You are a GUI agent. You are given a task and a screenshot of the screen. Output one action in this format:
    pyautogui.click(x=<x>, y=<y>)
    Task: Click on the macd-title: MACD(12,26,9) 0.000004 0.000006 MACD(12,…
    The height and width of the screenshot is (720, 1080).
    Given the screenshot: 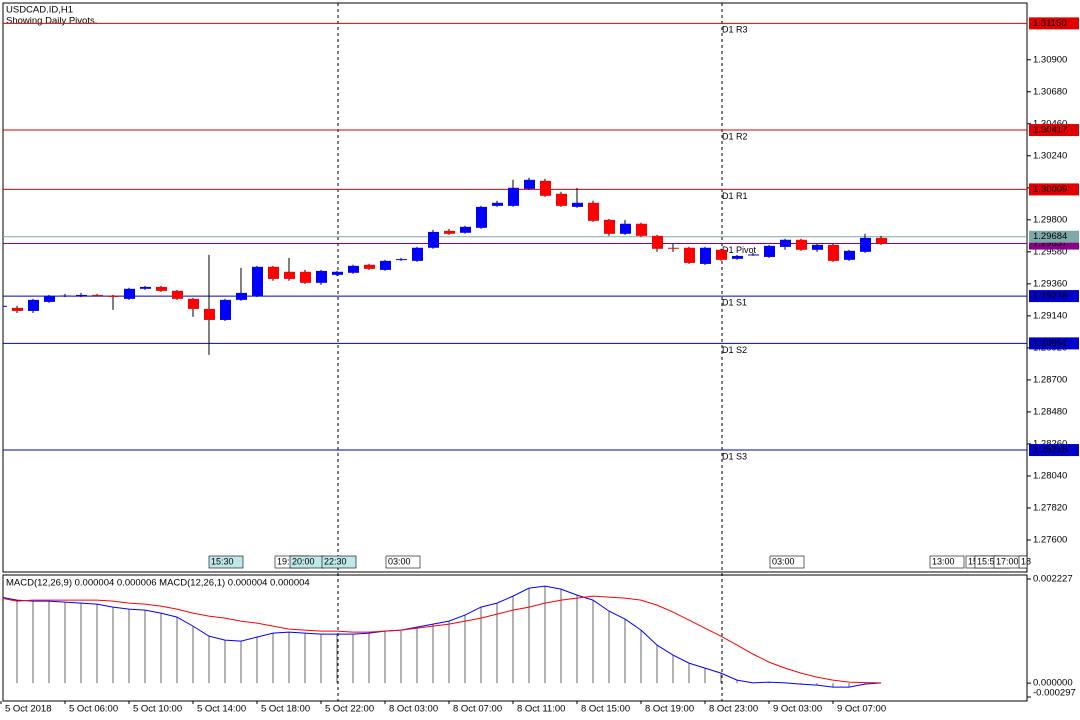 What is the action you would take?
    pyautogui.click(x=158, y=583)
    